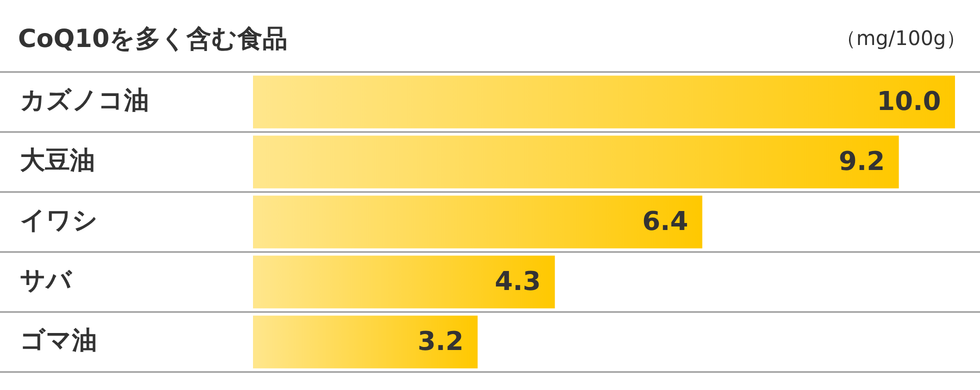  I want to click on data-label: 4.3, so click(517, 281).